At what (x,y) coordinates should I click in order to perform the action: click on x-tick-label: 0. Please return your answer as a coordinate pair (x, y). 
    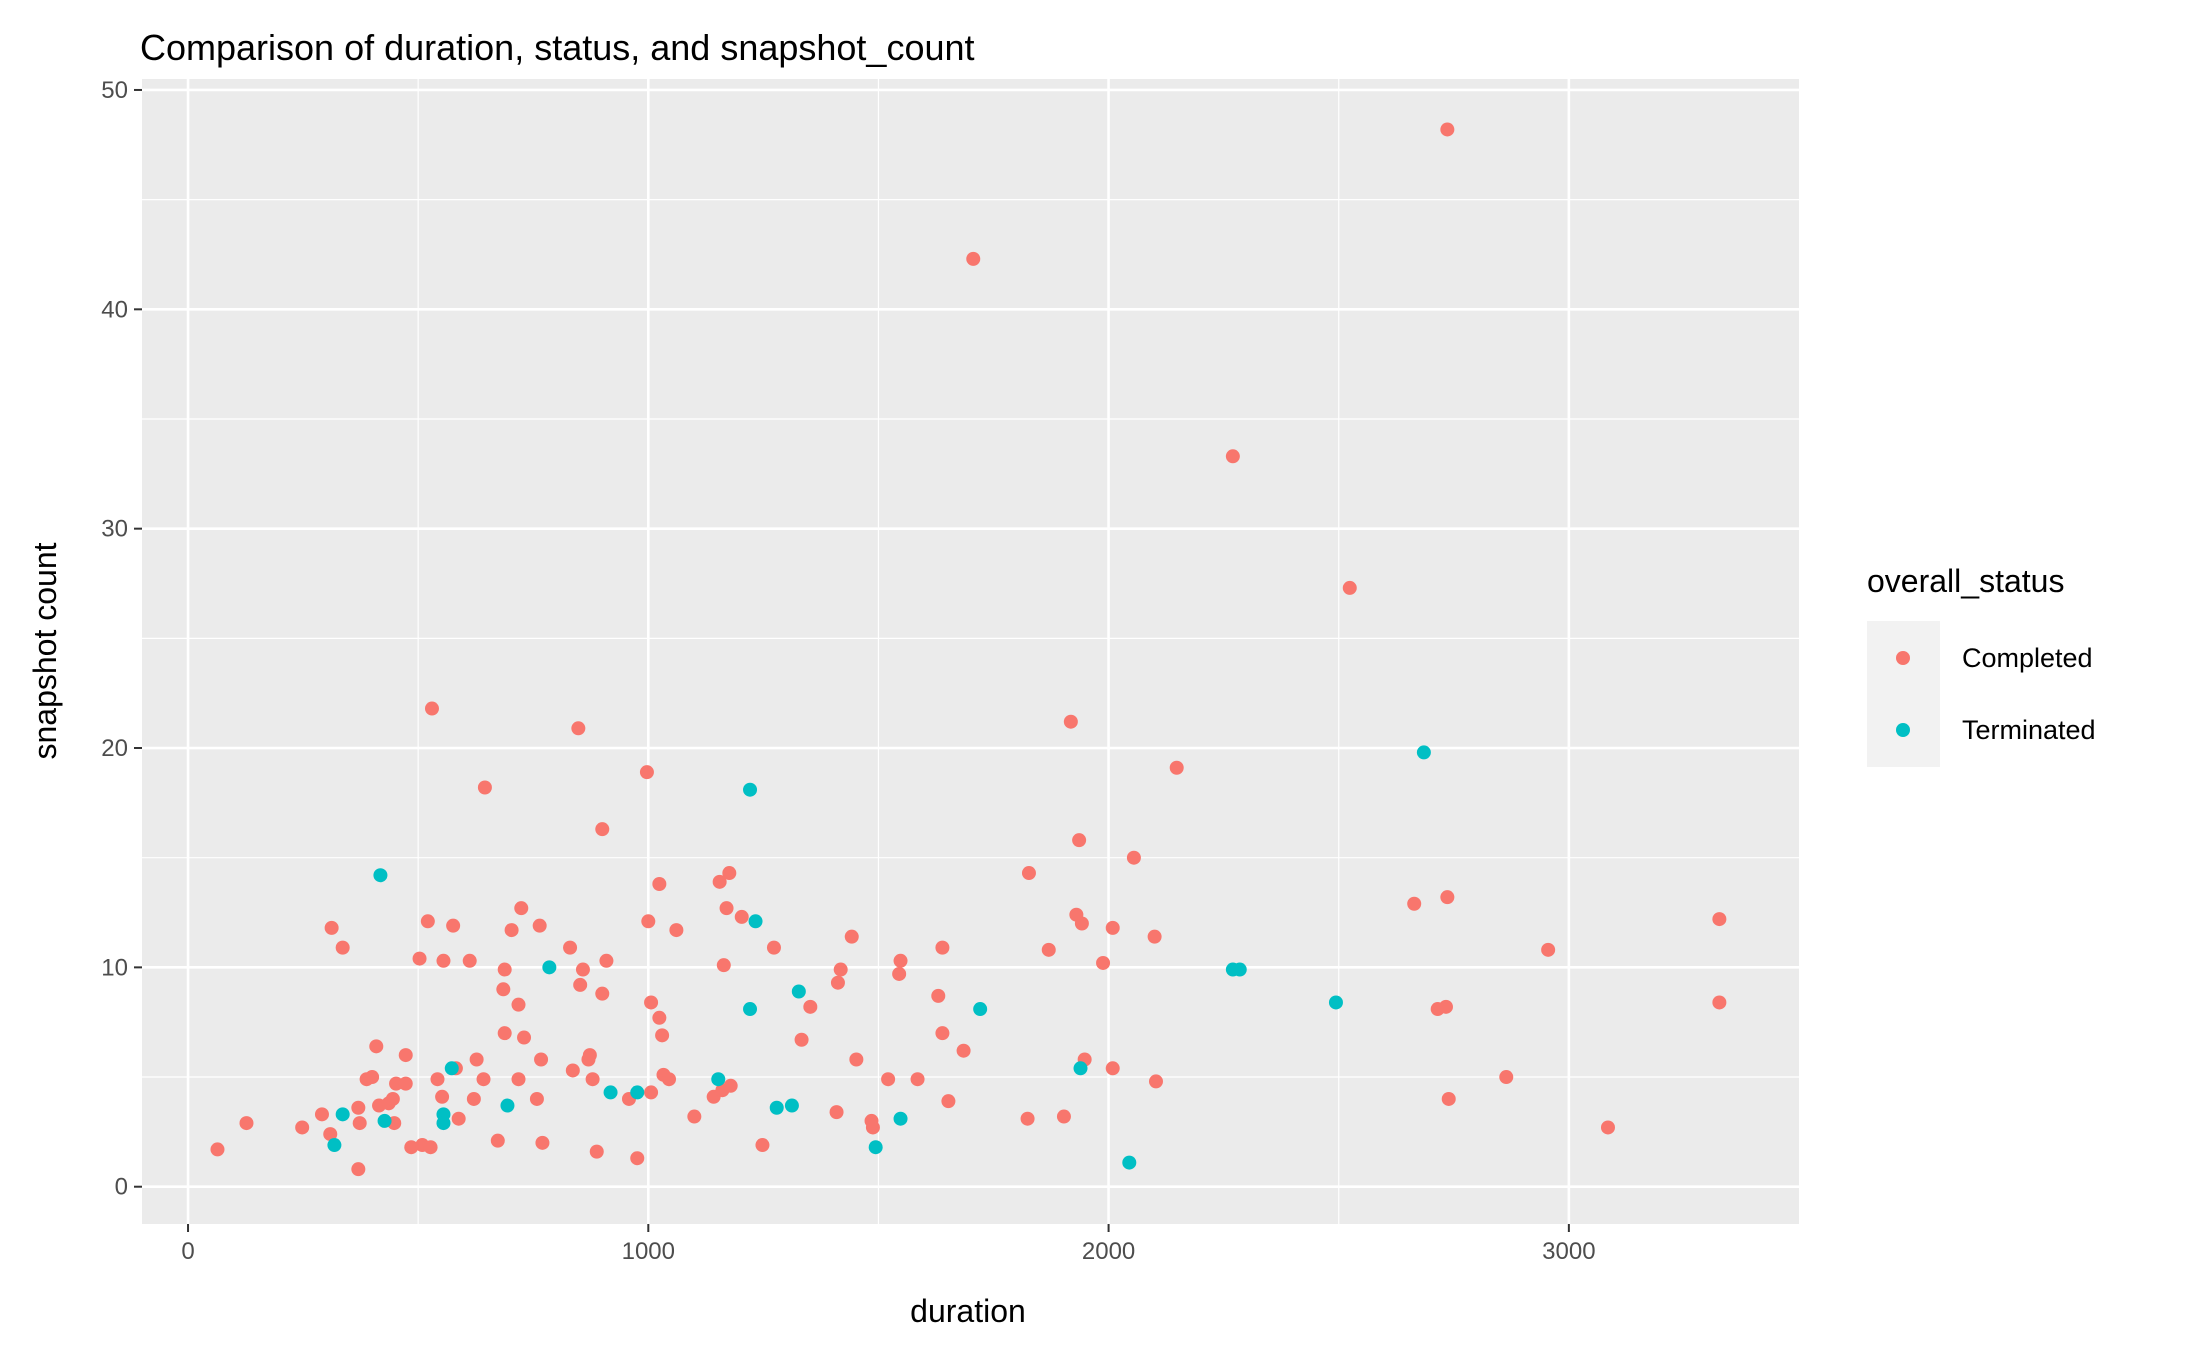
    Looking at the image, I should click on (187, 1251).